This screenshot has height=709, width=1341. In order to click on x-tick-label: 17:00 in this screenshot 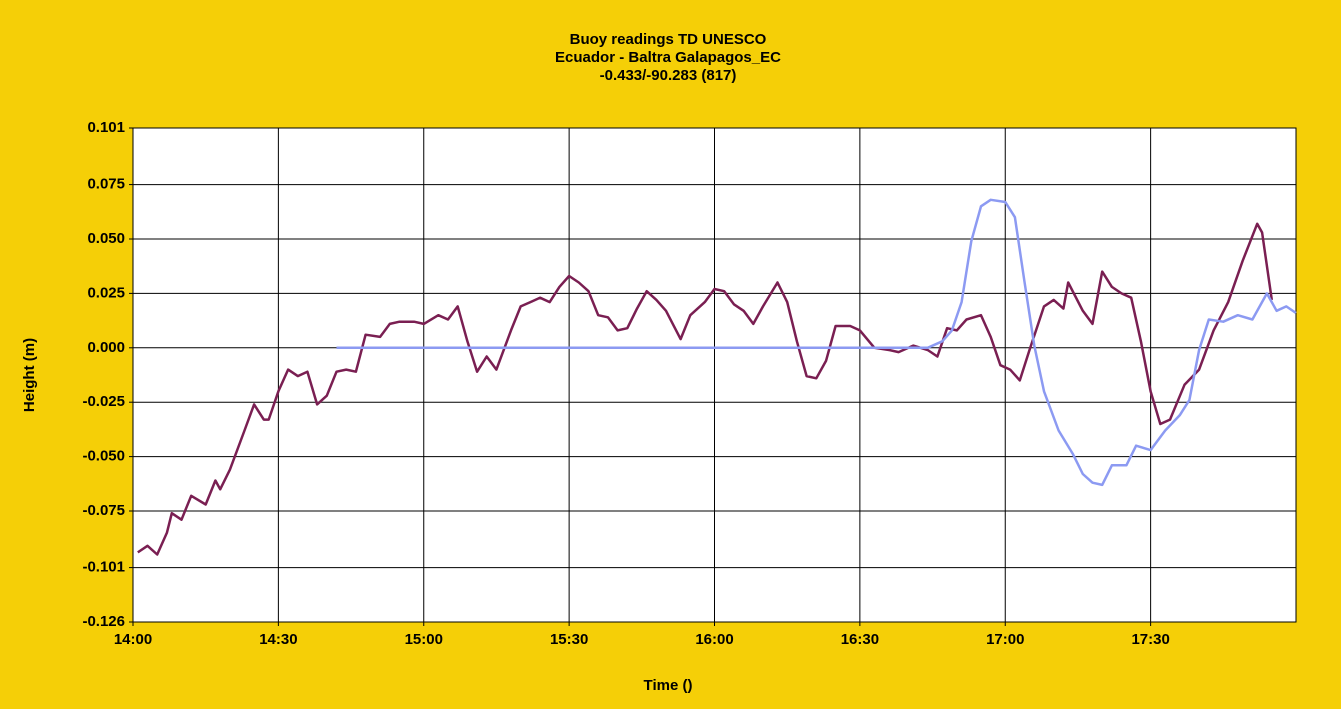, I will do `click(1005, 639)`.